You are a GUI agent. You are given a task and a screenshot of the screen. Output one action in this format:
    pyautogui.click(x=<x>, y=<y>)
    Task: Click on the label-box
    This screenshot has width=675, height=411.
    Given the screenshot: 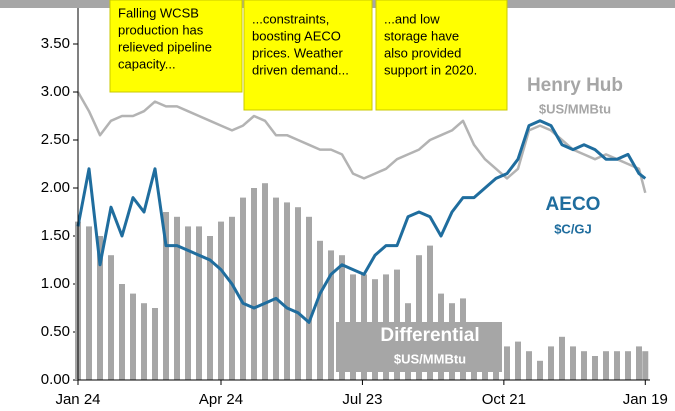 What is the action you would take?
    pyautogui.click(x=419, y=347)
    